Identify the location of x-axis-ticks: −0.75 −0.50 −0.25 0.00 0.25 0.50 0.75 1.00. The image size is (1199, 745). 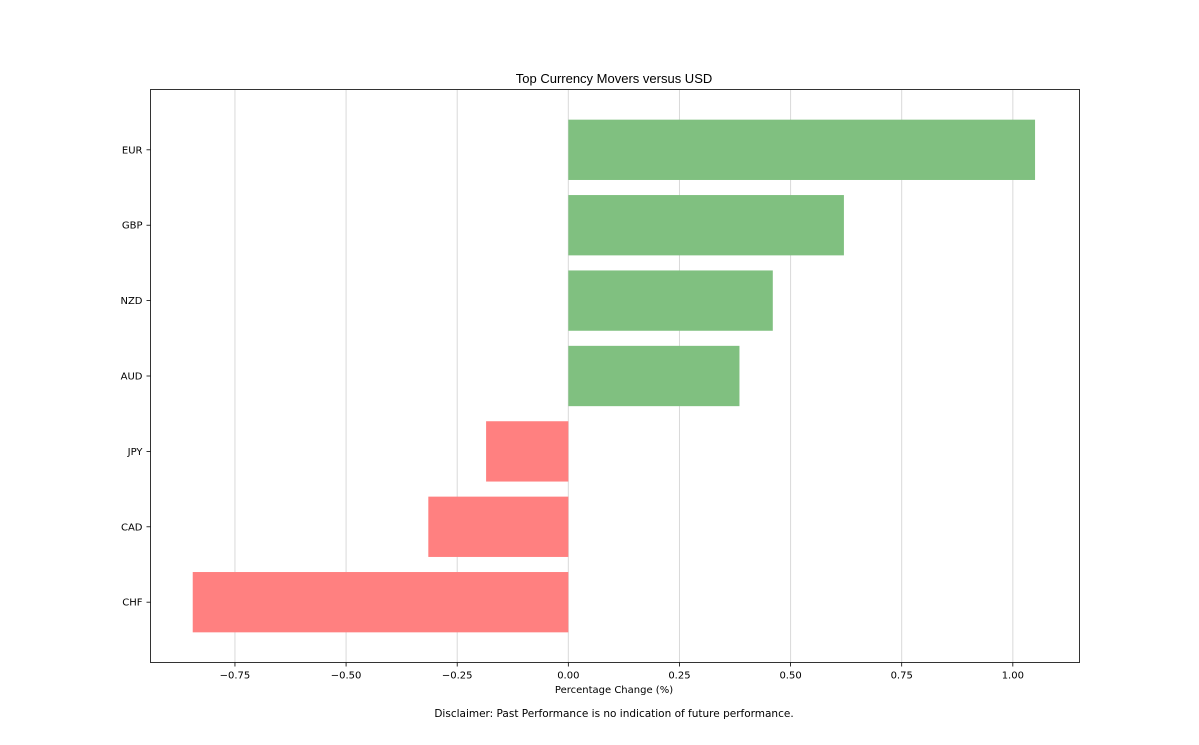
(622, 672).